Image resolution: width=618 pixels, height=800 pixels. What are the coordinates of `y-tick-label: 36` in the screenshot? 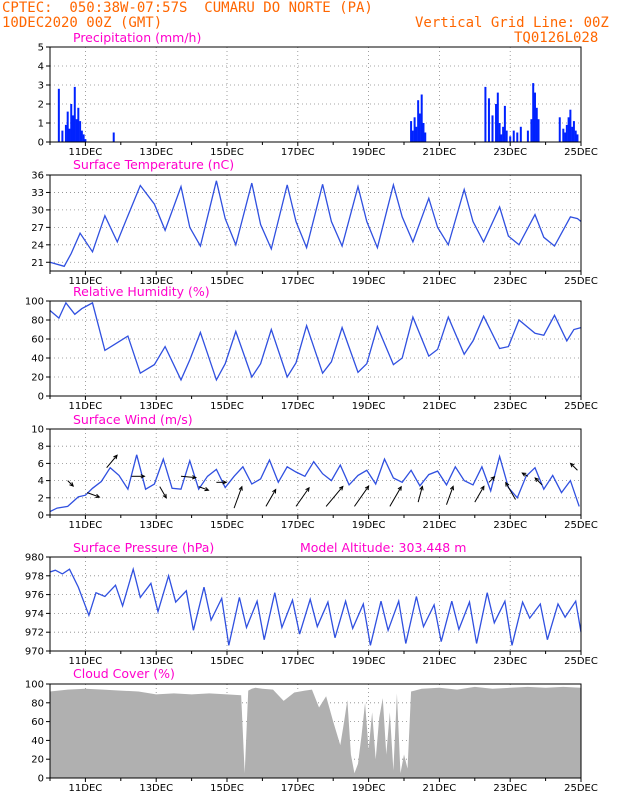 It's located at (37, 176).